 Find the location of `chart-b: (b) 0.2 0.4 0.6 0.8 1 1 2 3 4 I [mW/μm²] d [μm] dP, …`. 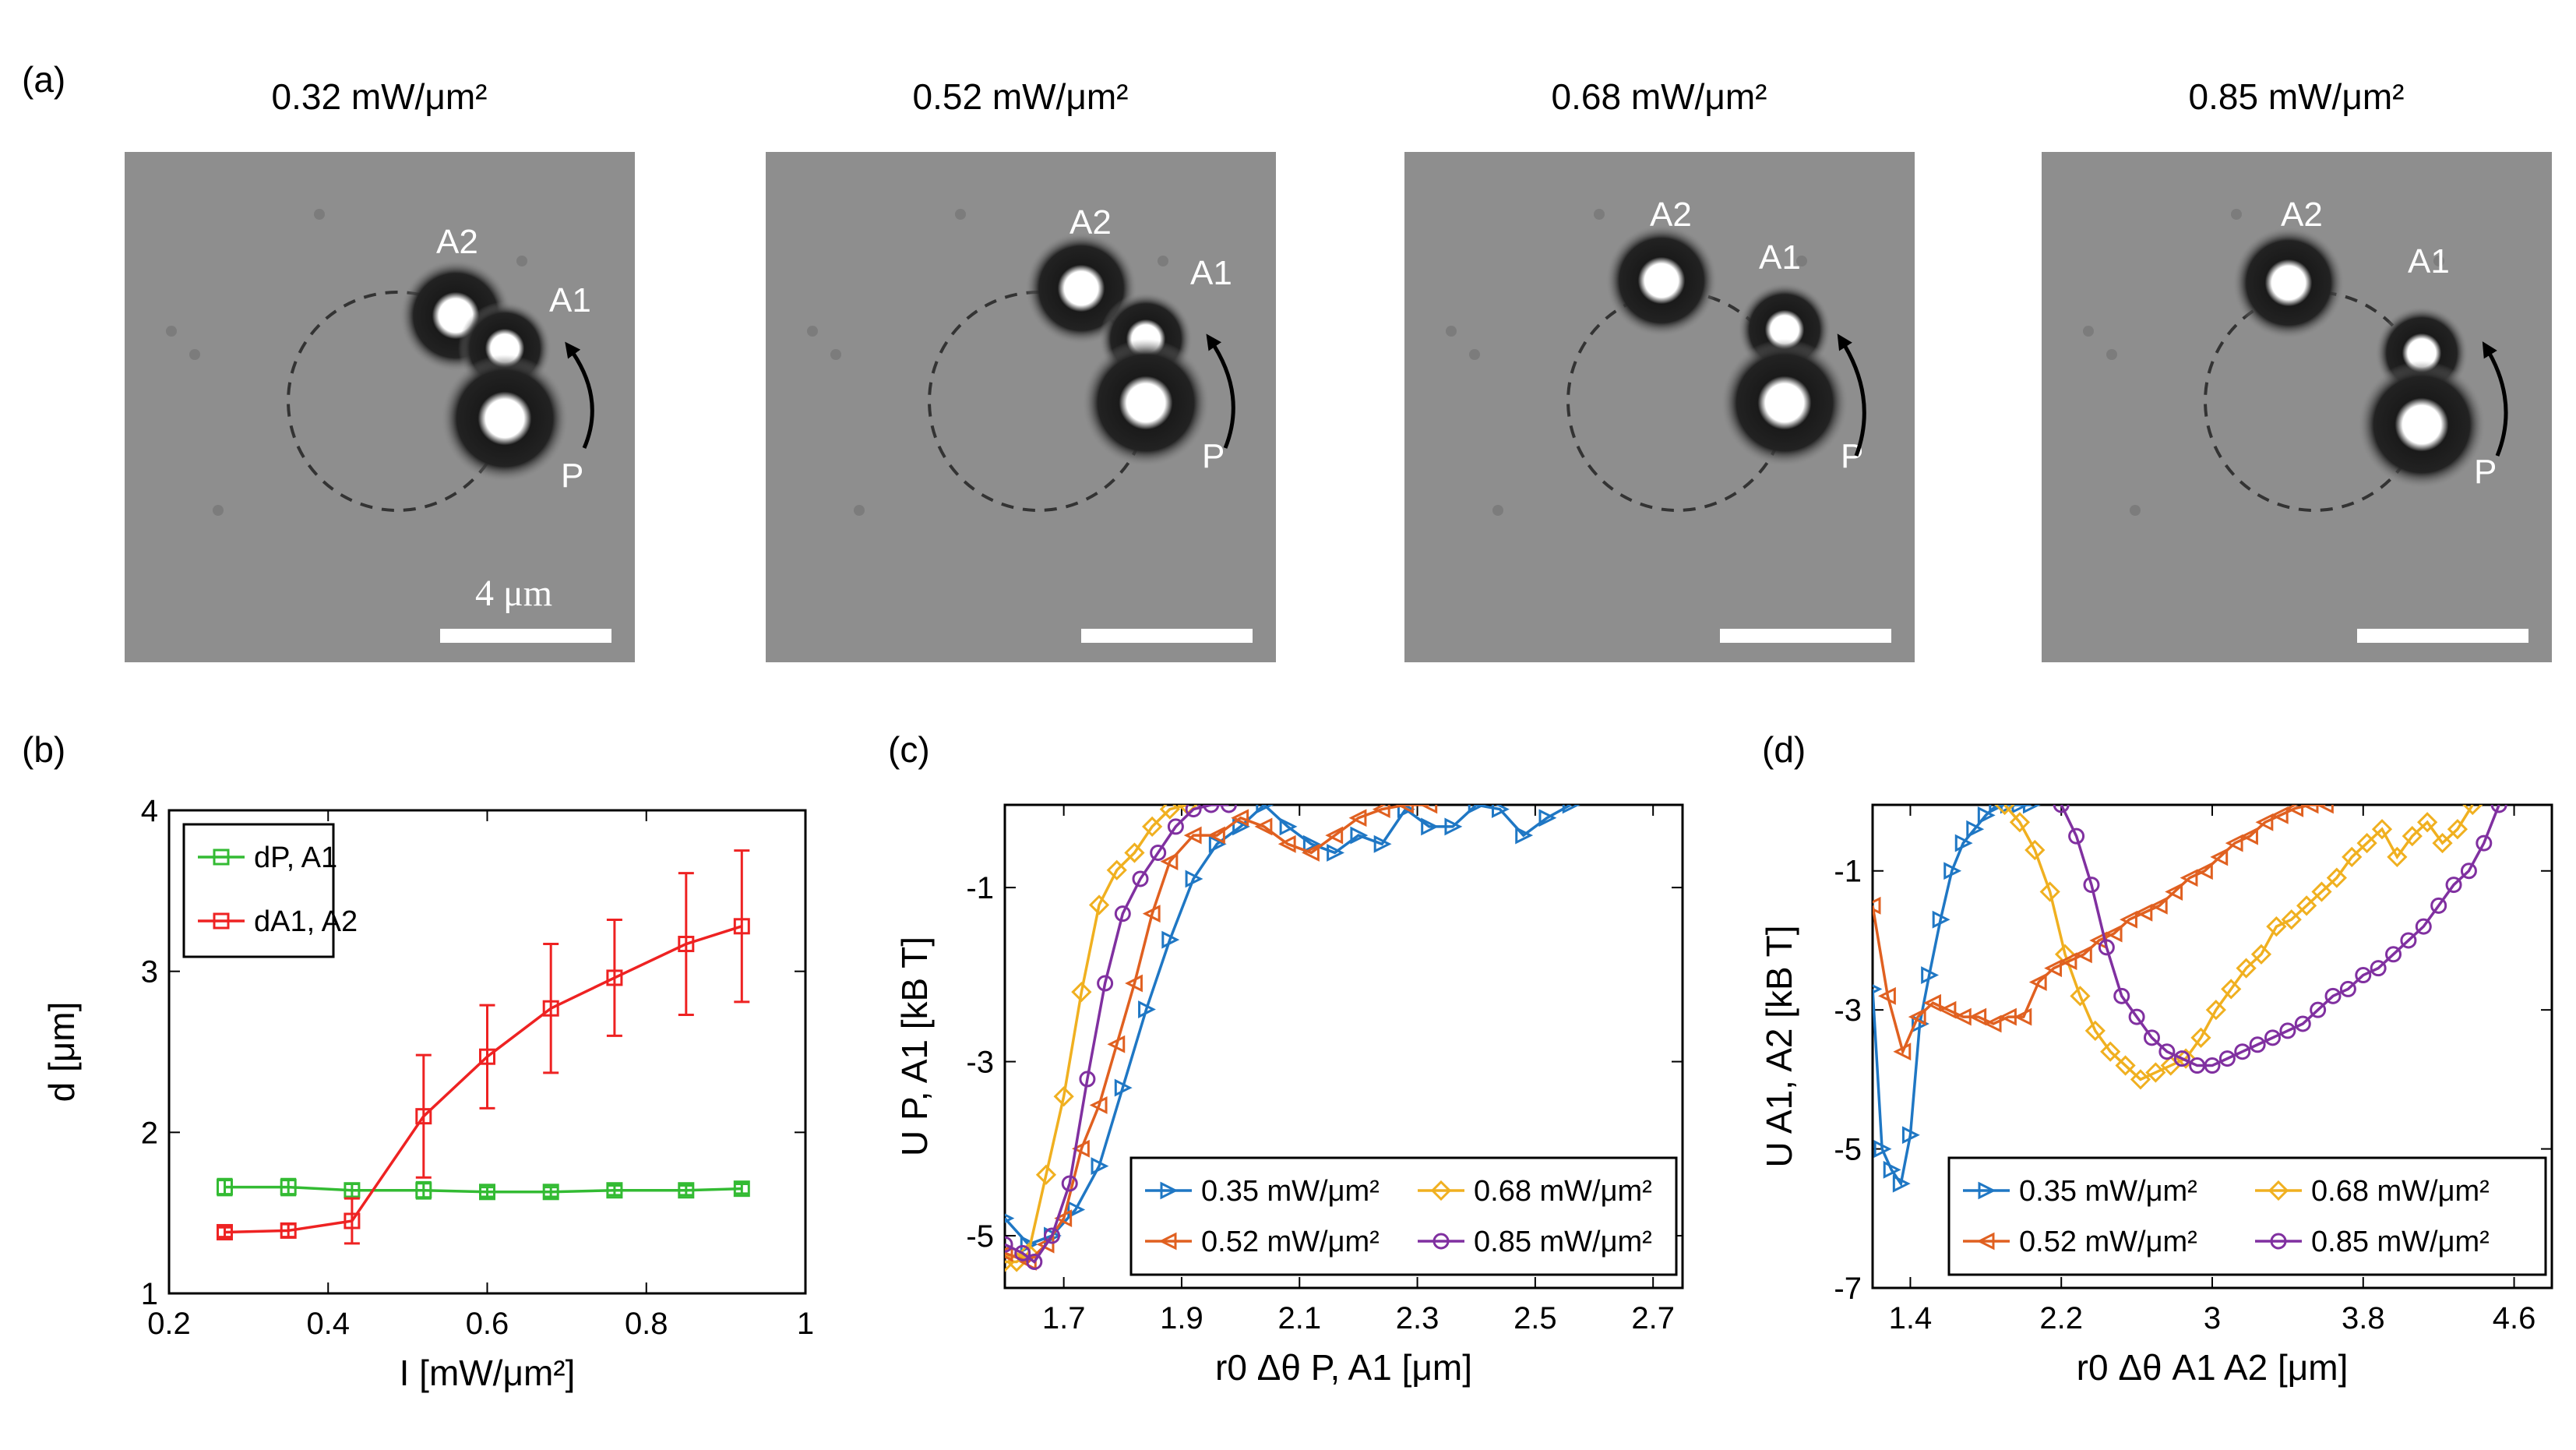

chart-b: (b) 0.2 0.4 0.6 0.8 1 1 2 3 4 I [mW/μm²] d [μm] dP, … is located at coordinates (418, 1061).